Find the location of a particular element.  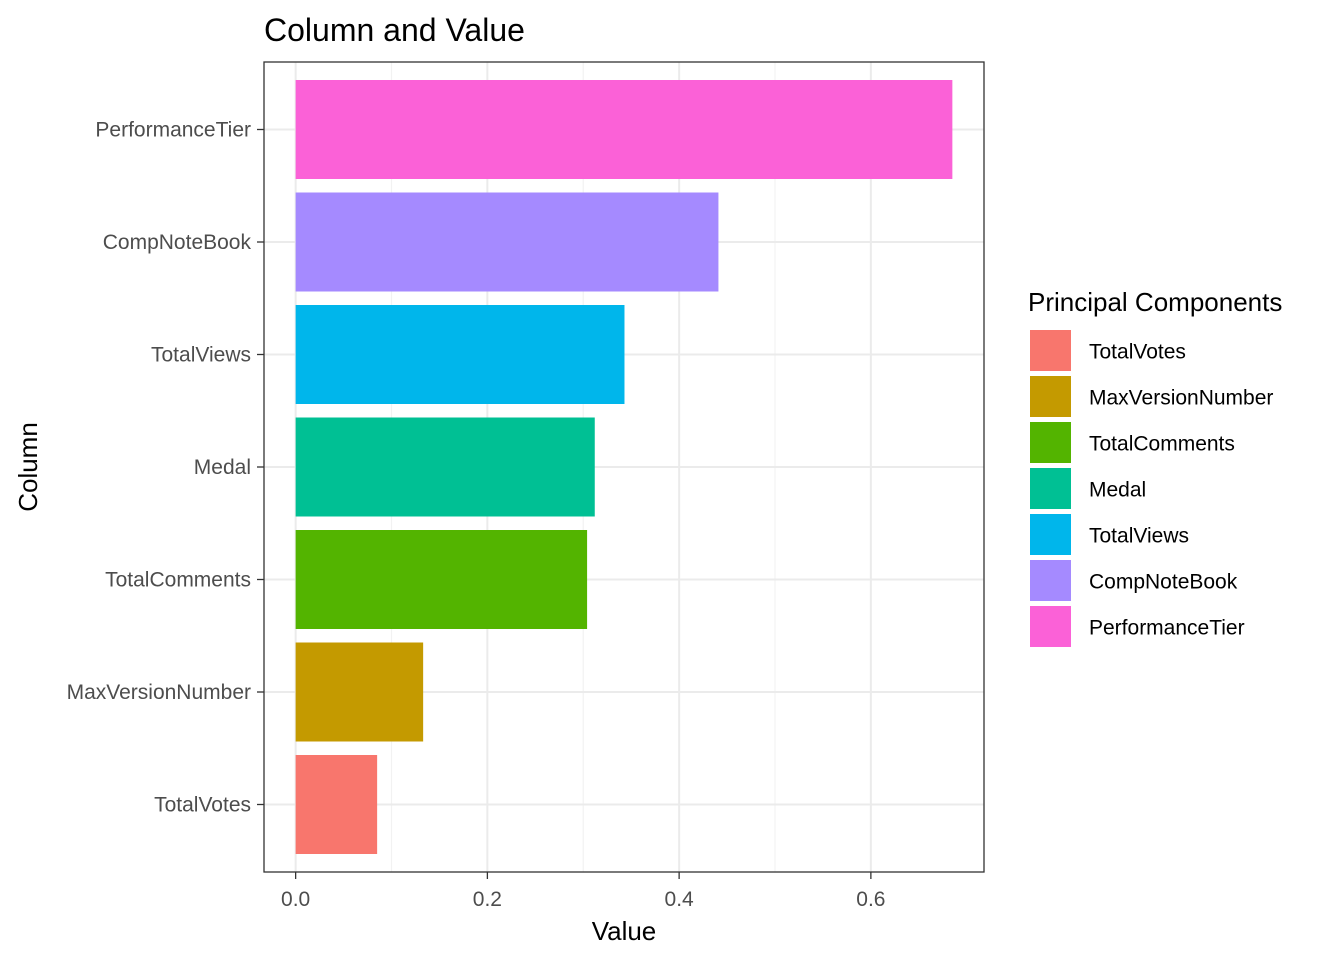

legend-label: CompNoteBook is located at coordinates (1163, 582).